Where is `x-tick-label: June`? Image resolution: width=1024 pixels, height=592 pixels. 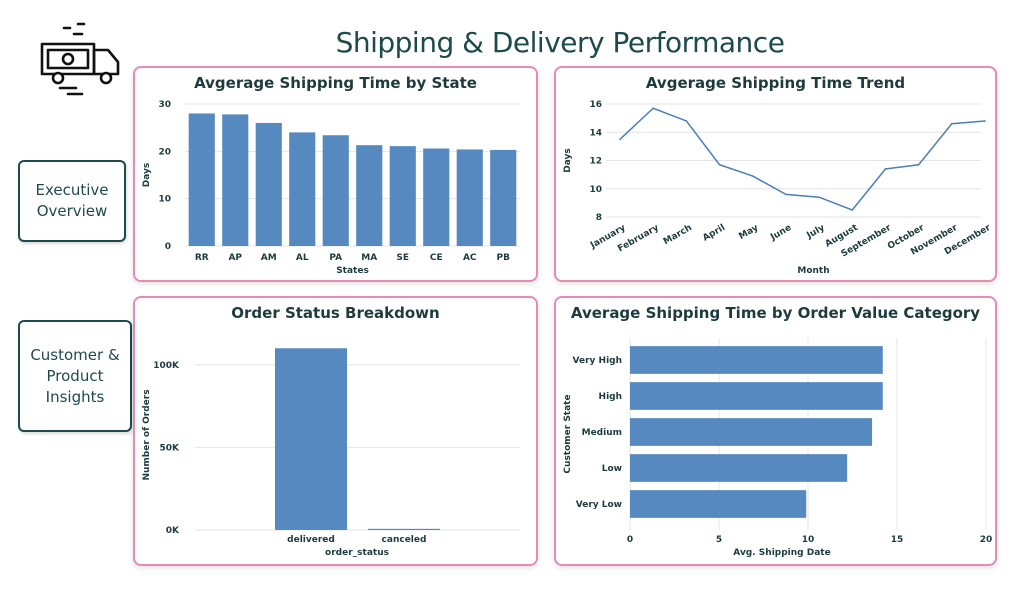
x-tick-label: June is located at coordinates (780, 233).